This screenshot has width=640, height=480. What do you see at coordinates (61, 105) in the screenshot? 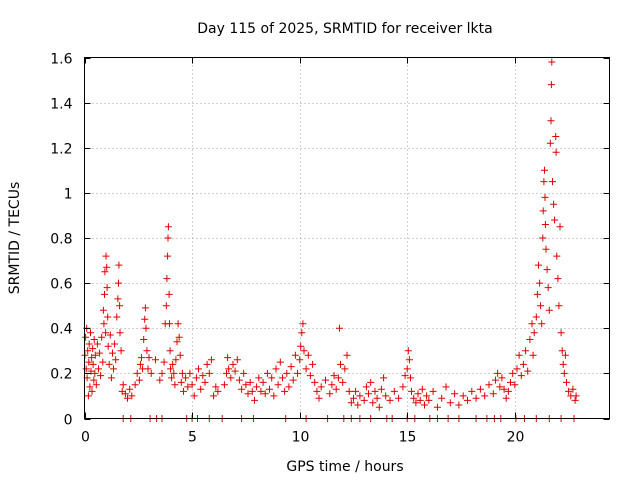
I see `y-tick-label: 1.4` at bounding box center [61, 105].